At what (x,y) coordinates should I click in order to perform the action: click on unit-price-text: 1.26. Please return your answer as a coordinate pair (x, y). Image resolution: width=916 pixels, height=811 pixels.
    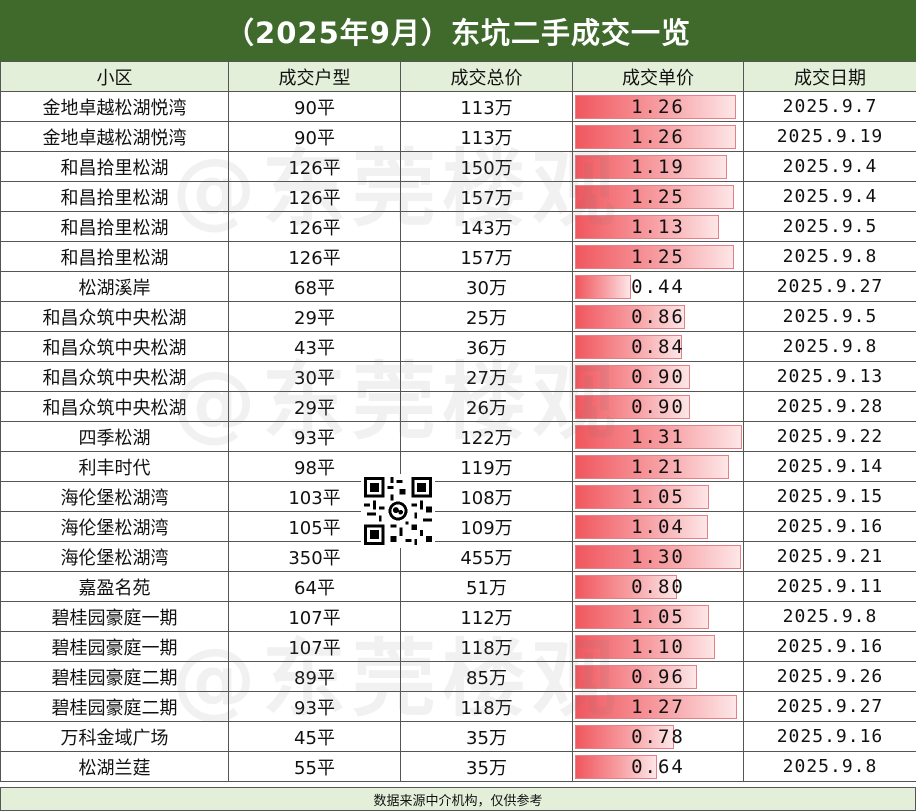
    Looking at the image, I should click on (658, 106).